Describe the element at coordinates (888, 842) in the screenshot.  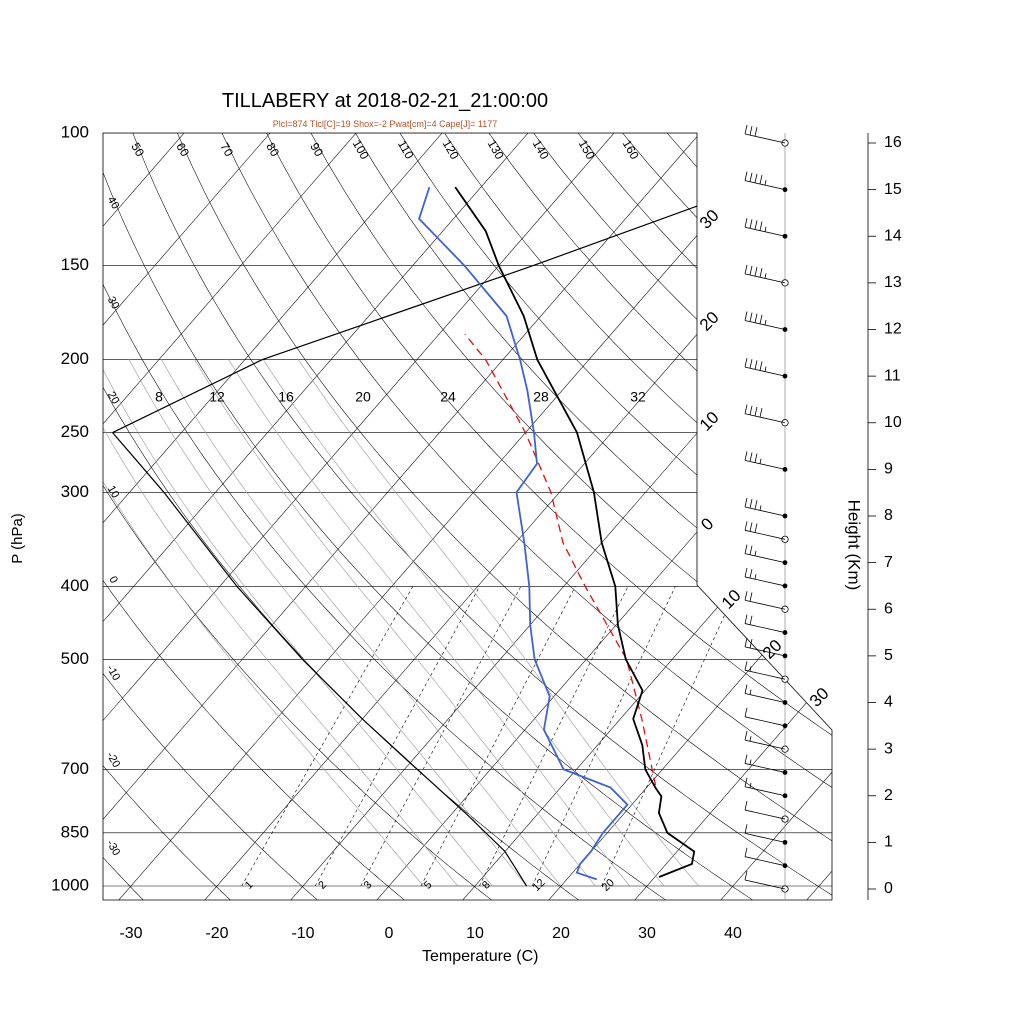
I see `height-tick-label: 1` at that location.